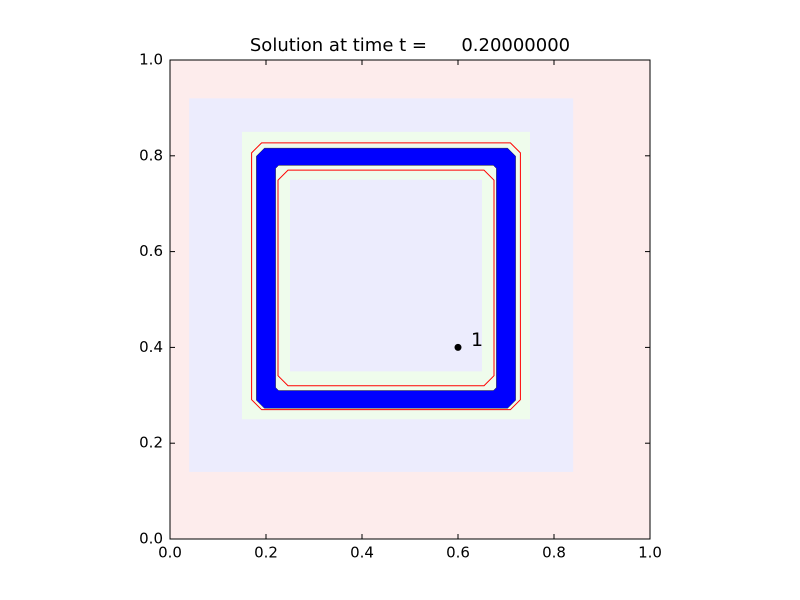 The image size is (800, 600). I want to click on y-tick-label: 0.2, so click(151, 443).